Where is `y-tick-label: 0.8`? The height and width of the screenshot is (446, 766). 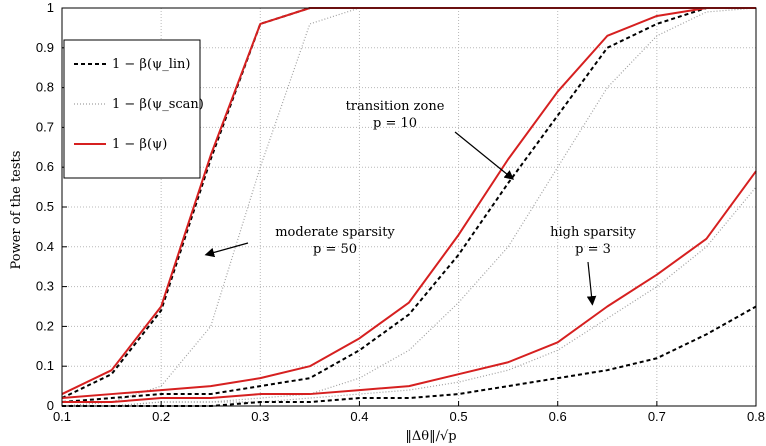
y-tick-label: 0.8 is located at coordinates (45, 87).